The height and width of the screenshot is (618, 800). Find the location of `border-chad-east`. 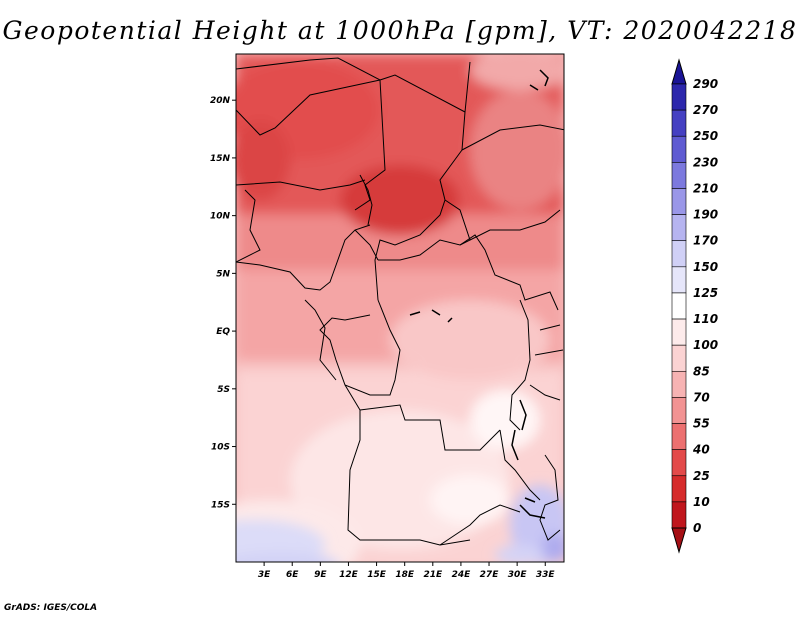

border-chad-east is located at coordinates (420, 206).